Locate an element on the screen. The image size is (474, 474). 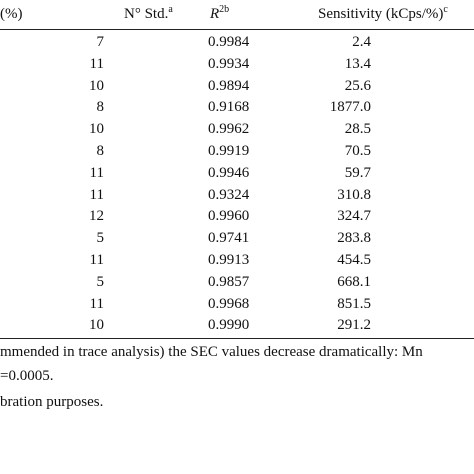
footnote-mark: c is located at coordinates (445, 9).